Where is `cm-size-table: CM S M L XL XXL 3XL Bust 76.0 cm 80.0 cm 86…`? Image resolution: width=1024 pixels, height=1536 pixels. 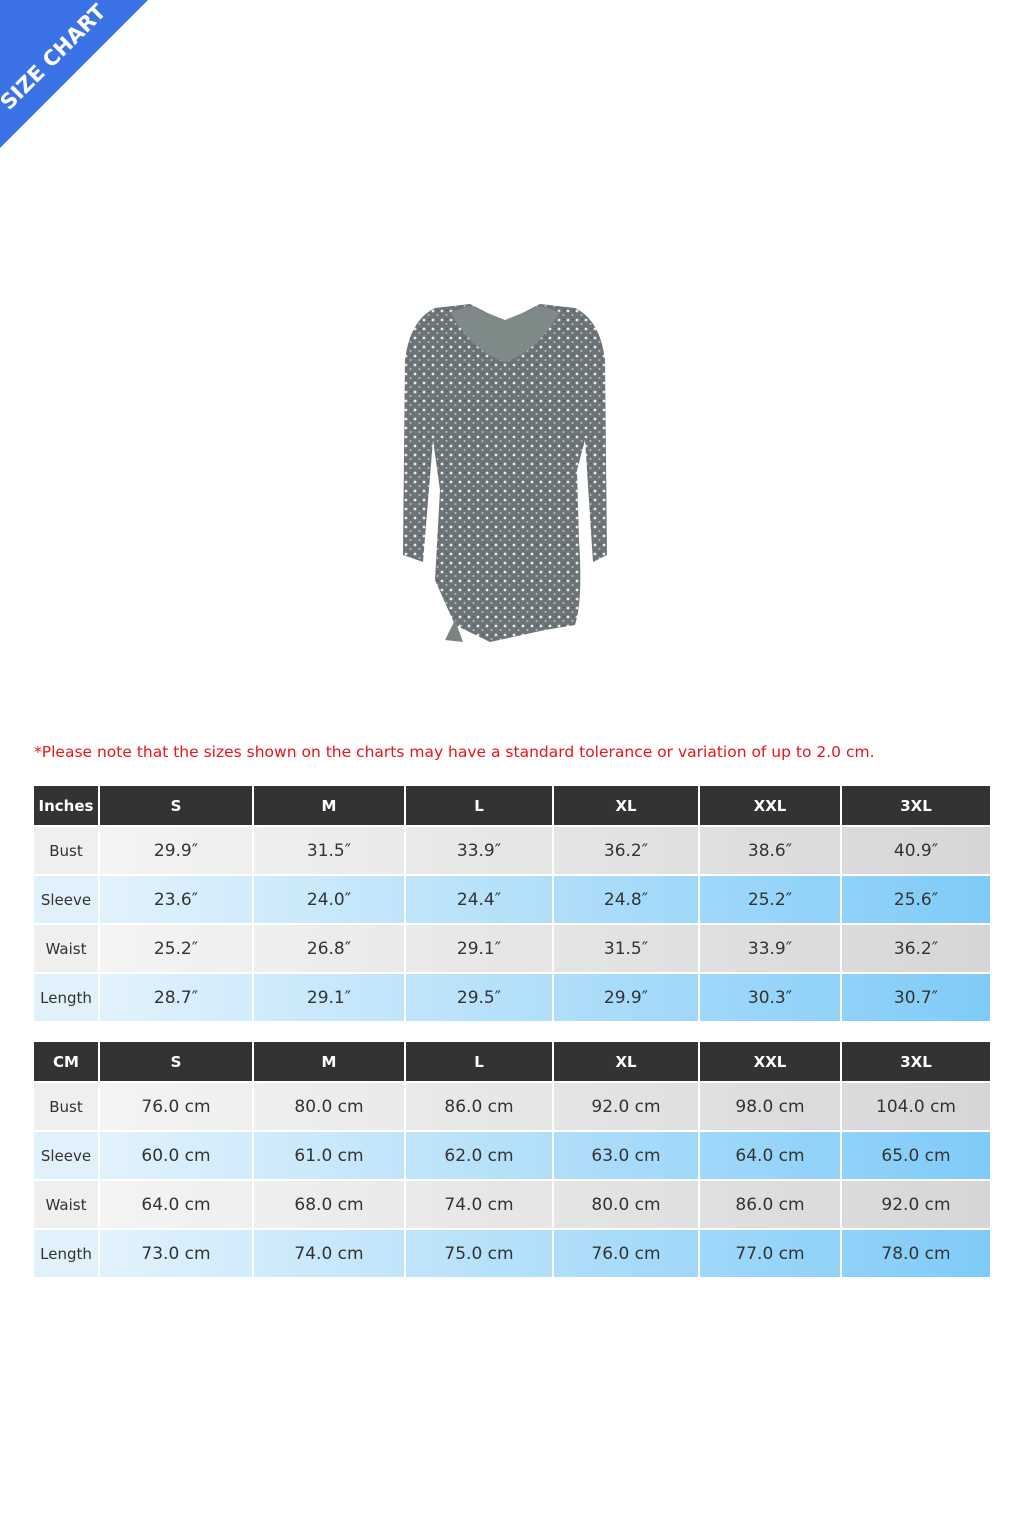 cm-size-table: CM S M L XL XXL 3XL Bust 76.0 cm 80.0 cm 86… is located at coordinates (512, 1159).